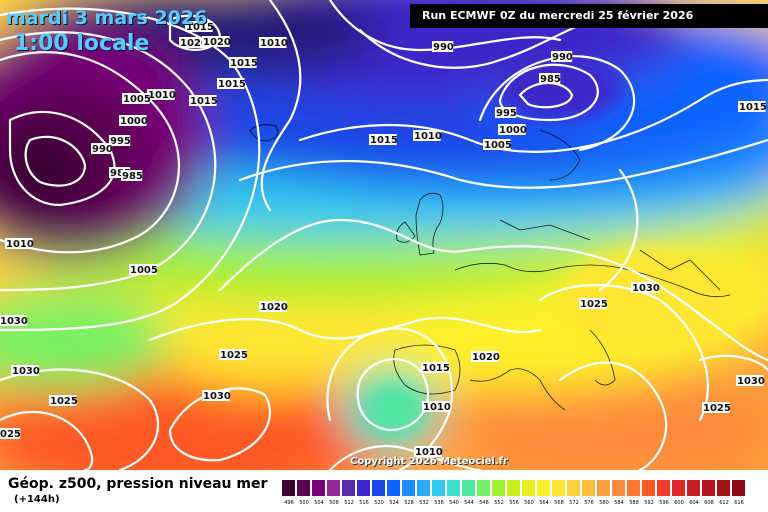 Image resolution: width=768 pixels, height=512 pixels. Describe the element at coordinates (120, 141) in the screenshot. I see `isobar-label: 995` at that location.